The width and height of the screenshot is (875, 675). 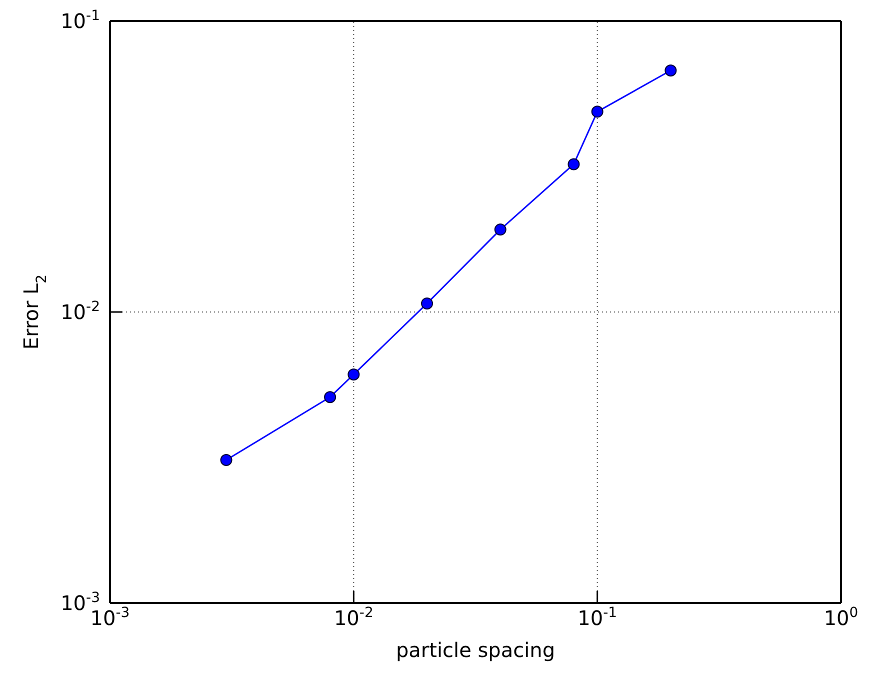 What do you see at coordinates (841, 617) in the screenshot?
I see `x-tick-label: 10$^{0}$` at bounding box center [841, 617].